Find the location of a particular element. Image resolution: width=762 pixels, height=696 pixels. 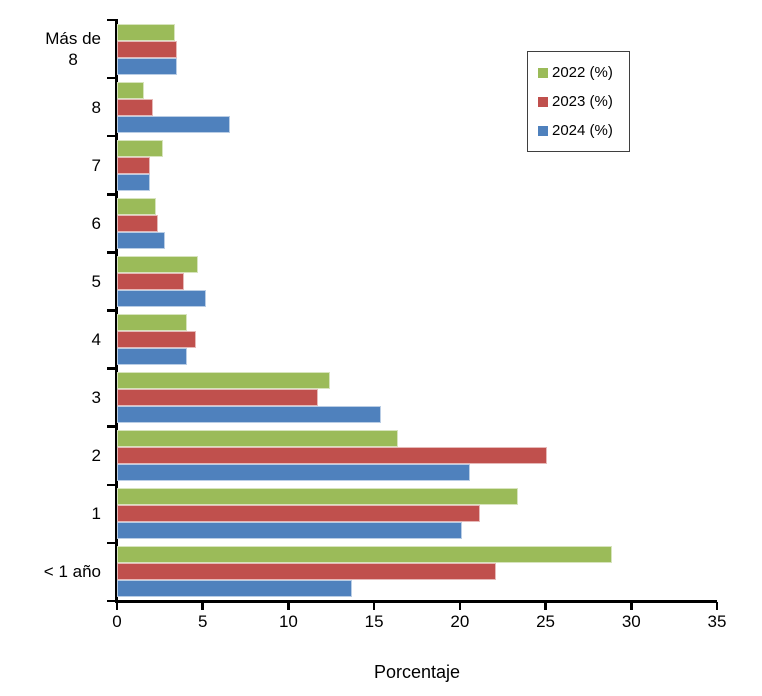

category-label: < 1 año is located at coordinates (50, 572).